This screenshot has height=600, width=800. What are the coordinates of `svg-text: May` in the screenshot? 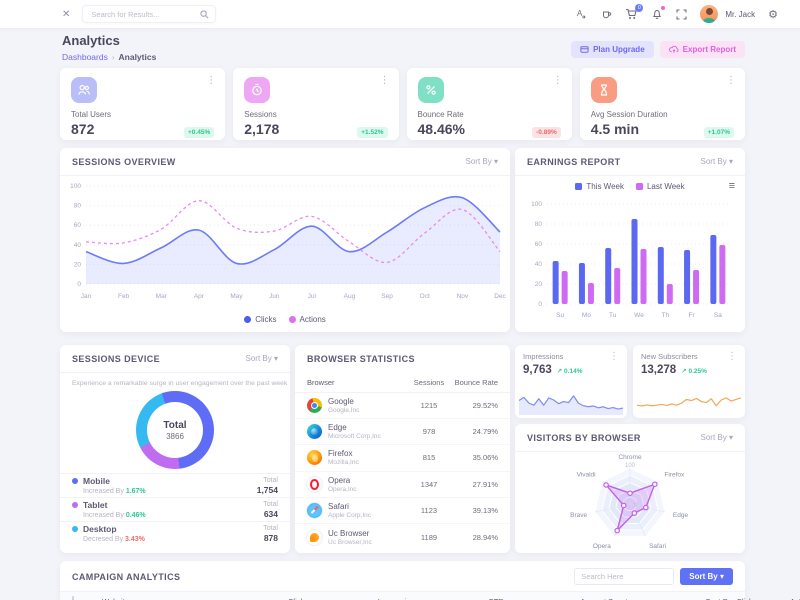 It's located at (236, 296).